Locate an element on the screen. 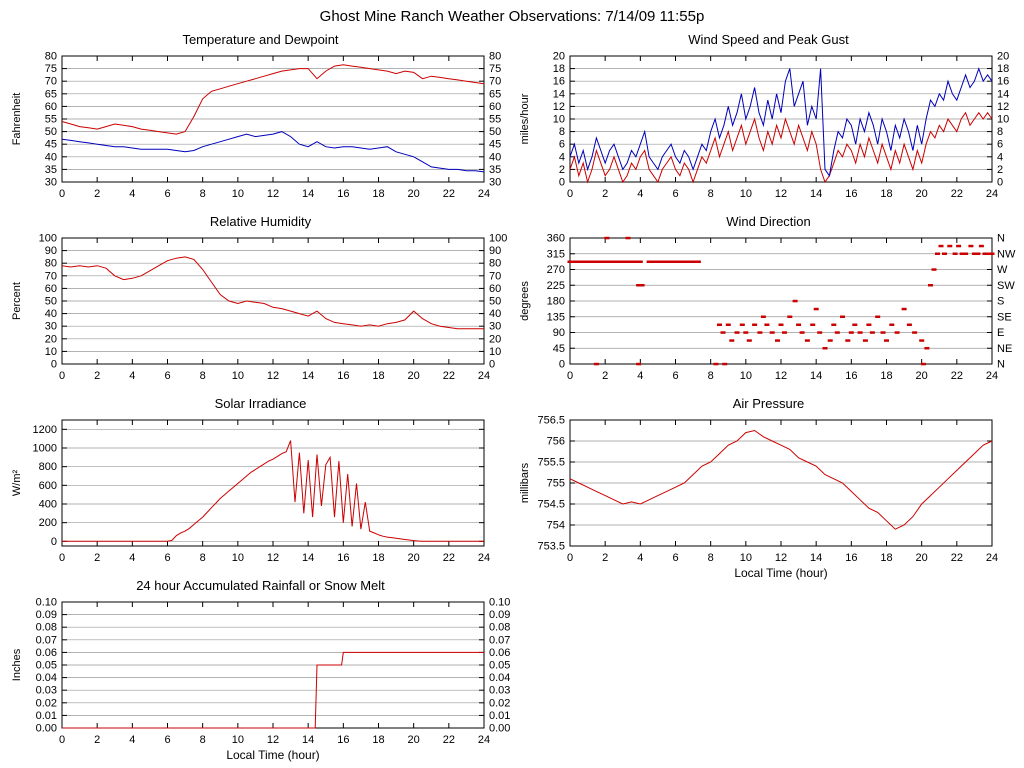 The height and width of the screenshot is (768, 1024). svg-text: 135 is located at coordinates (556, 317).